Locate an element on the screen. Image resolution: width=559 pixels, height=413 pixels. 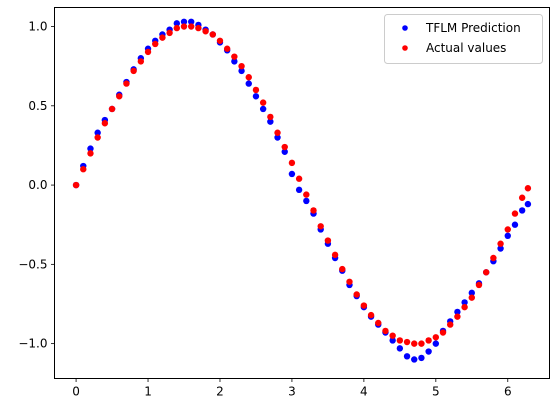
y-tick-label: 1.0 is located at coordinates (37, 27).